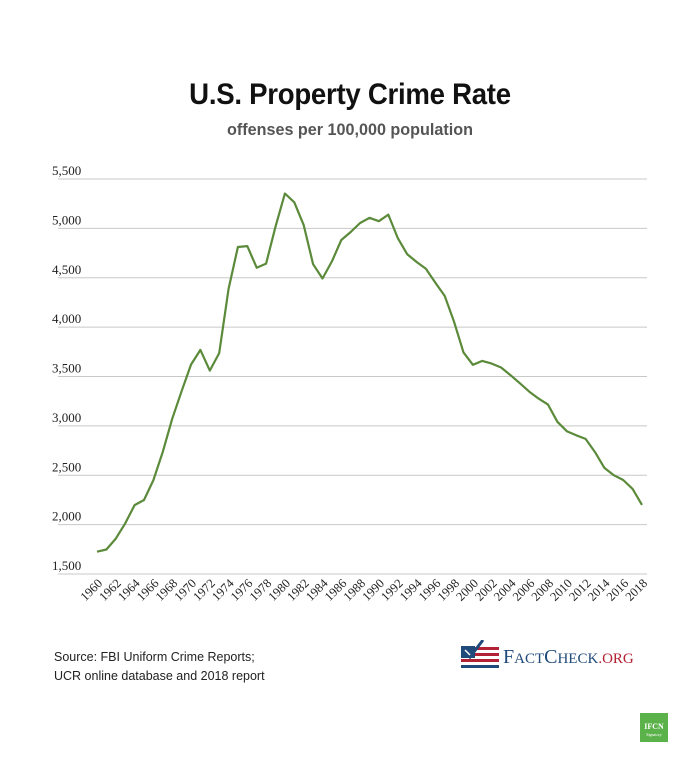 This screenshot has width=700, height=759. Describe the element at coordinates (480, 654) in the screenshot. I see `flag-checkmark-icon` at that location.